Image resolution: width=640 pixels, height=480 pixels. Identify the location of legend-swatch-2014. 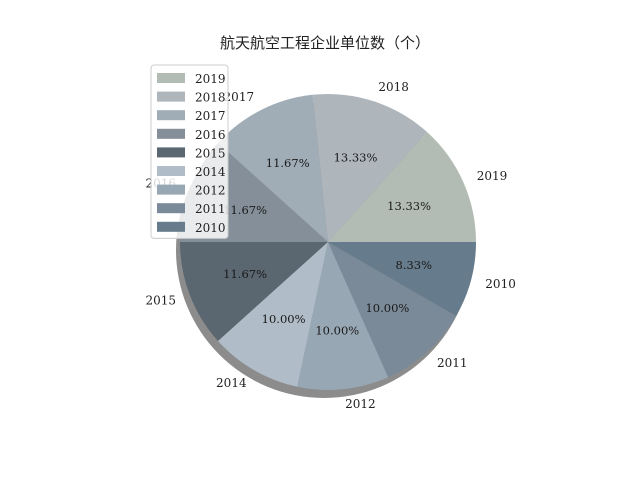
(171, 171).